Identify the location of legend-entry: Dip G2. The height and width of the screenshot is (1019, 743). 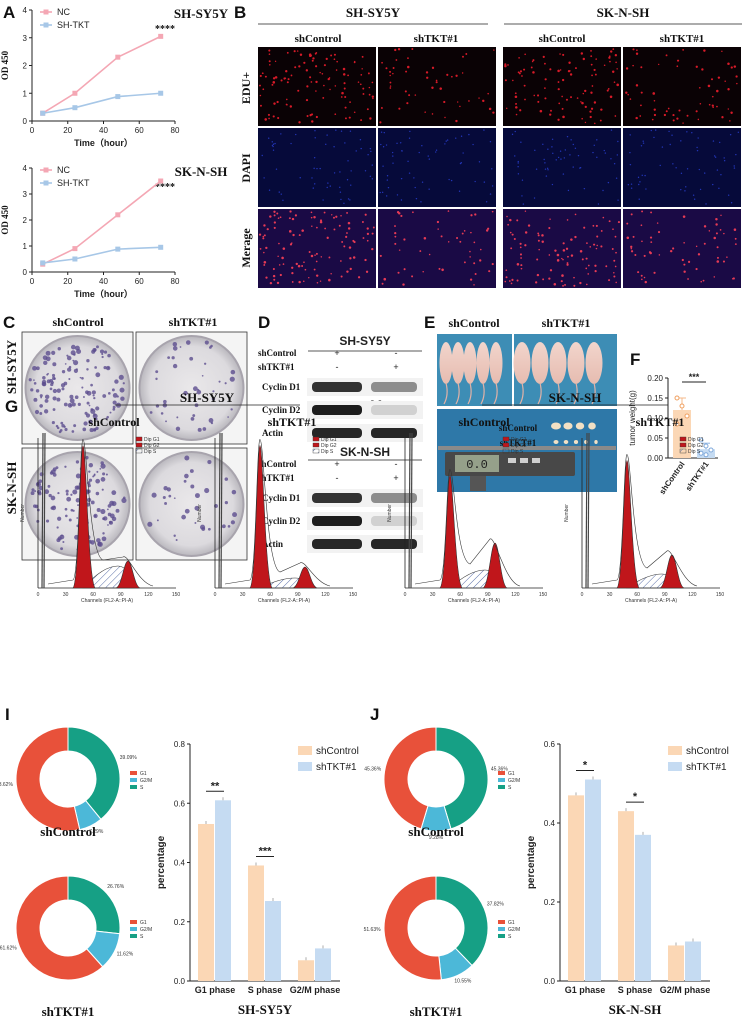
(696, 446).